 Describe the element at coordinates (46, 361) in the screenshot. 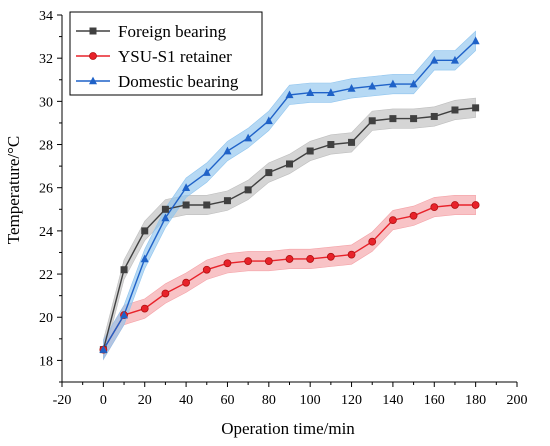

I see `y-tick-label-1: 18` at that location.